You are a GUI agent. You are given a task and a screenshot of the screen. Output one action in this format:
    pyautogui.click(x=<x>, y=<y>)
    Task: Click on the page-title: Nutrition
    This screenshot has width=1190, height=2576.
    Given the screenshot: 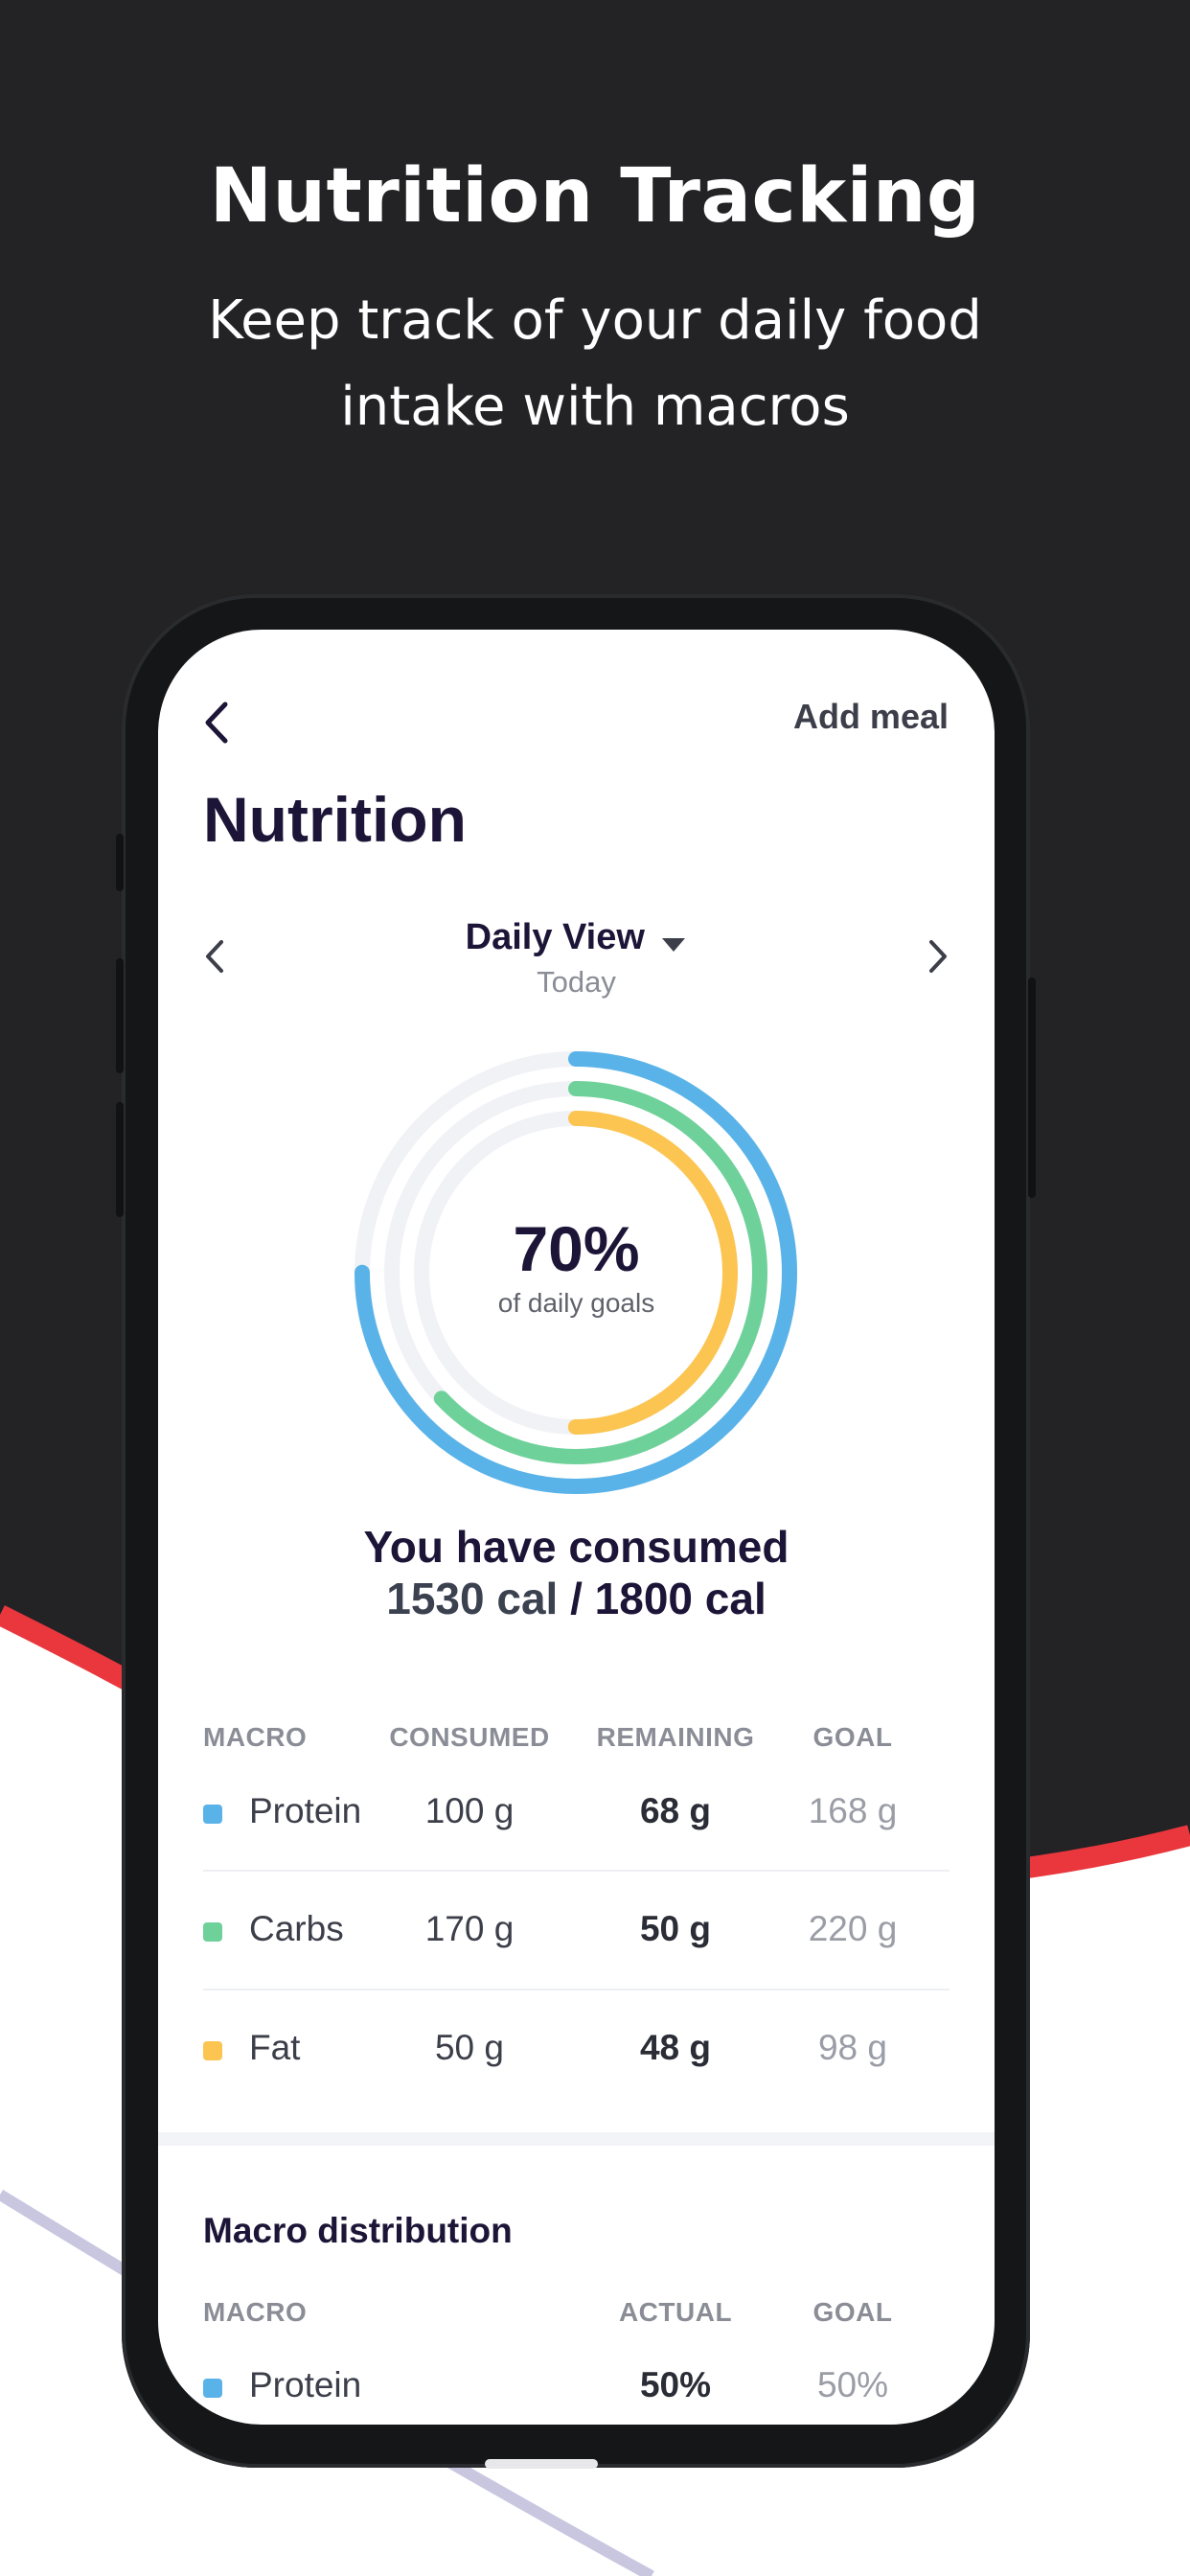 What is the action you would take?
    pyautogui.click(x=335, y=819)
    